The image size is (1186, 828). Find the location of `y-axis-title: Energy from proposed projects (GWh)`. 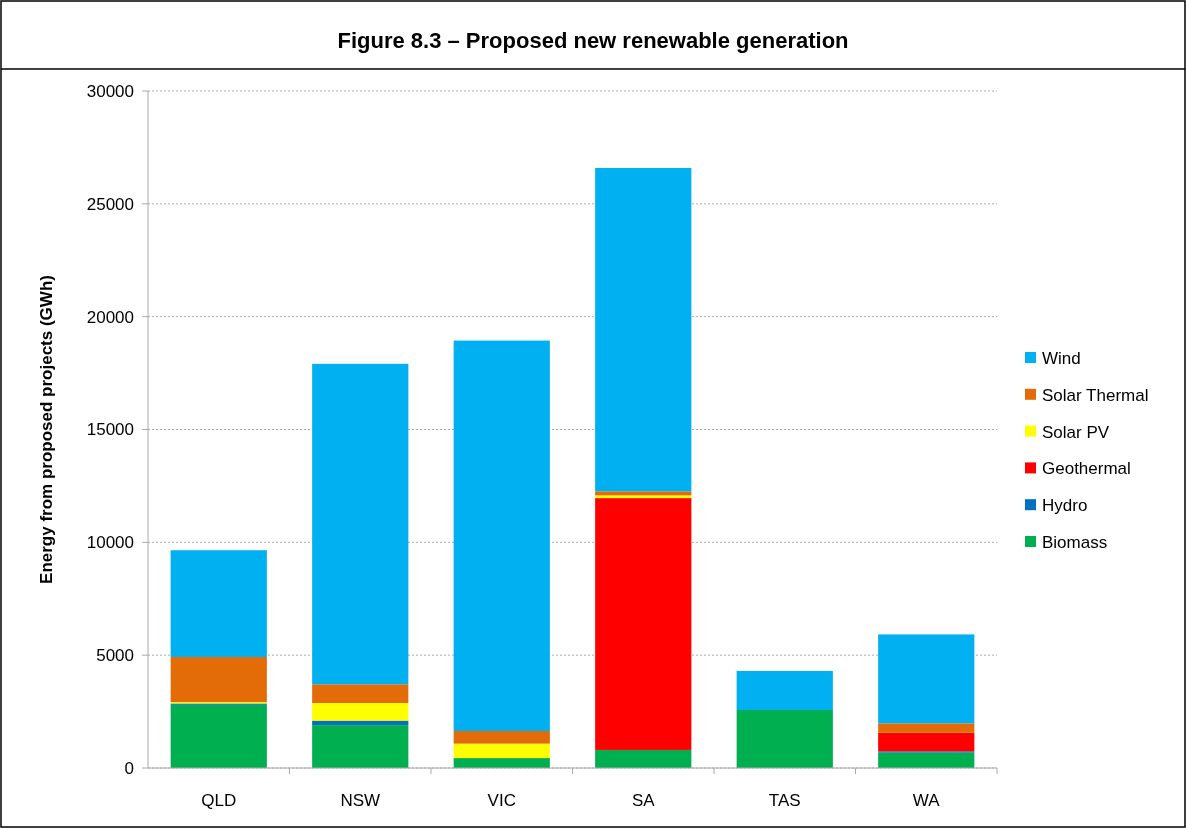

y-axis-title: Energy from proposed projects (GWh) is located at coordinates (46, 429).